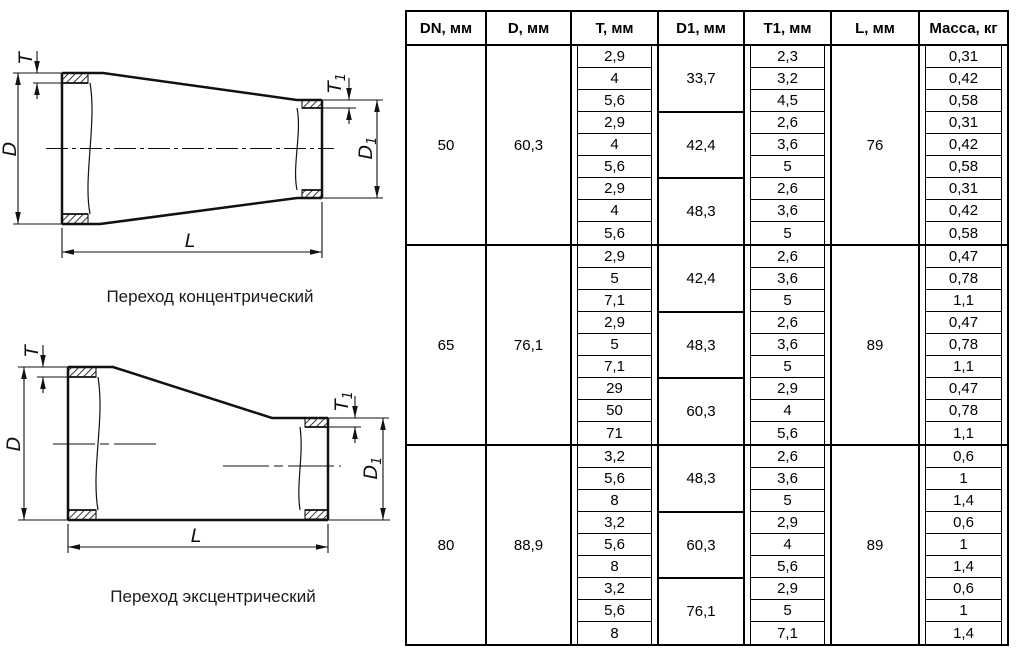 The image size is (1016, 653). I want to click on cell-mass-value: 1, so click(963, 479).